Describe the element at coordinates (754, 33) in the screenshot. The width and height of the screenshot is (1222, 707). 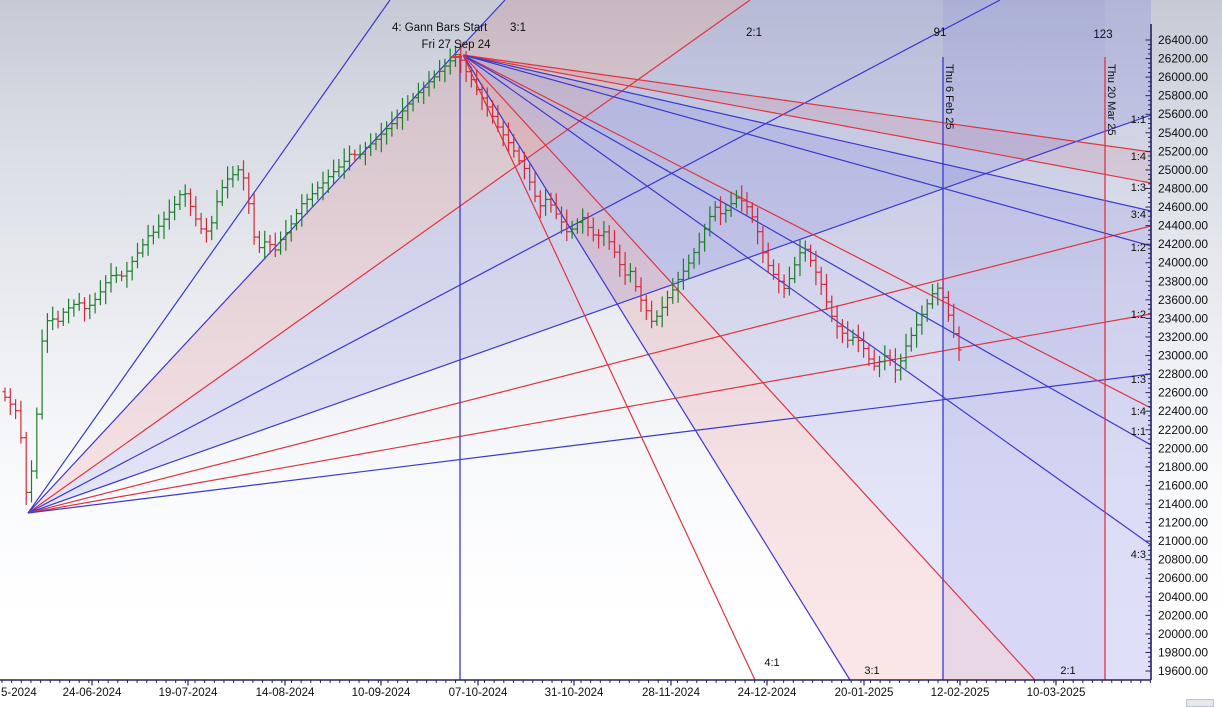
I see `top-annotation-label: 2:1` at that location.